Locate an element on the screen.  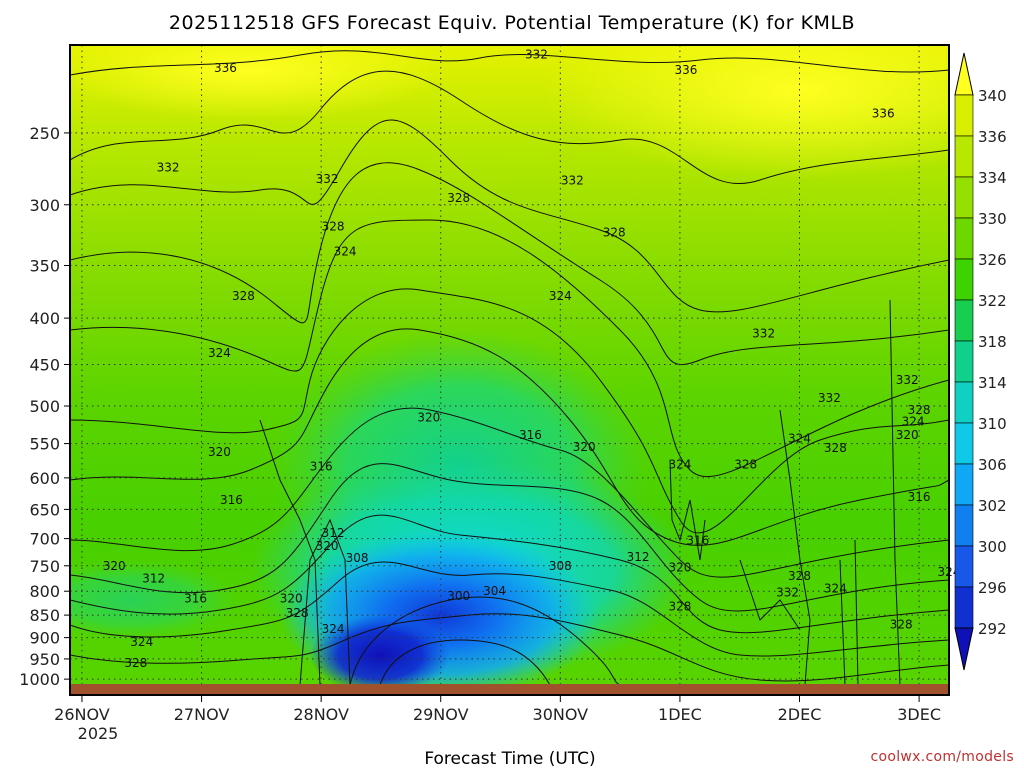
x-tick-label: 30NOV is located at coordinates (561, 714).